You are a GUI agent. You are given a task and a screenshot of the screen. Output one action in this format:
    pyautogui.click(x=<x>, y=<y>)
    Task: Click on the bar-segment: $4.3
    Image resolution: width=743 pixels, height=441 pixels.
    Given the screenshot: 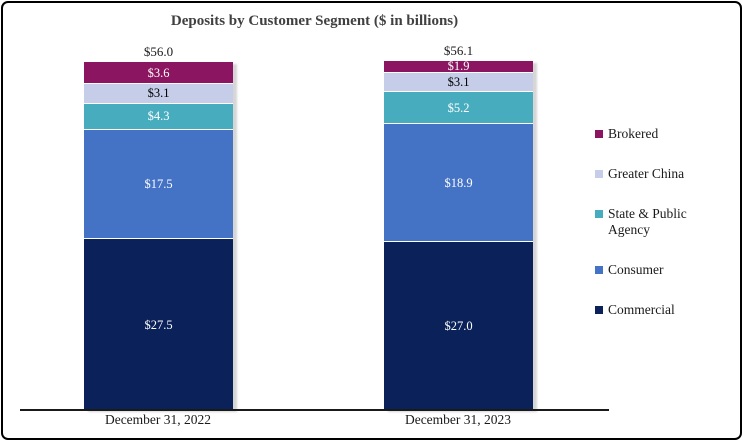 What is the action you would take?
    pyautogui.click(x=158, y=117)
    